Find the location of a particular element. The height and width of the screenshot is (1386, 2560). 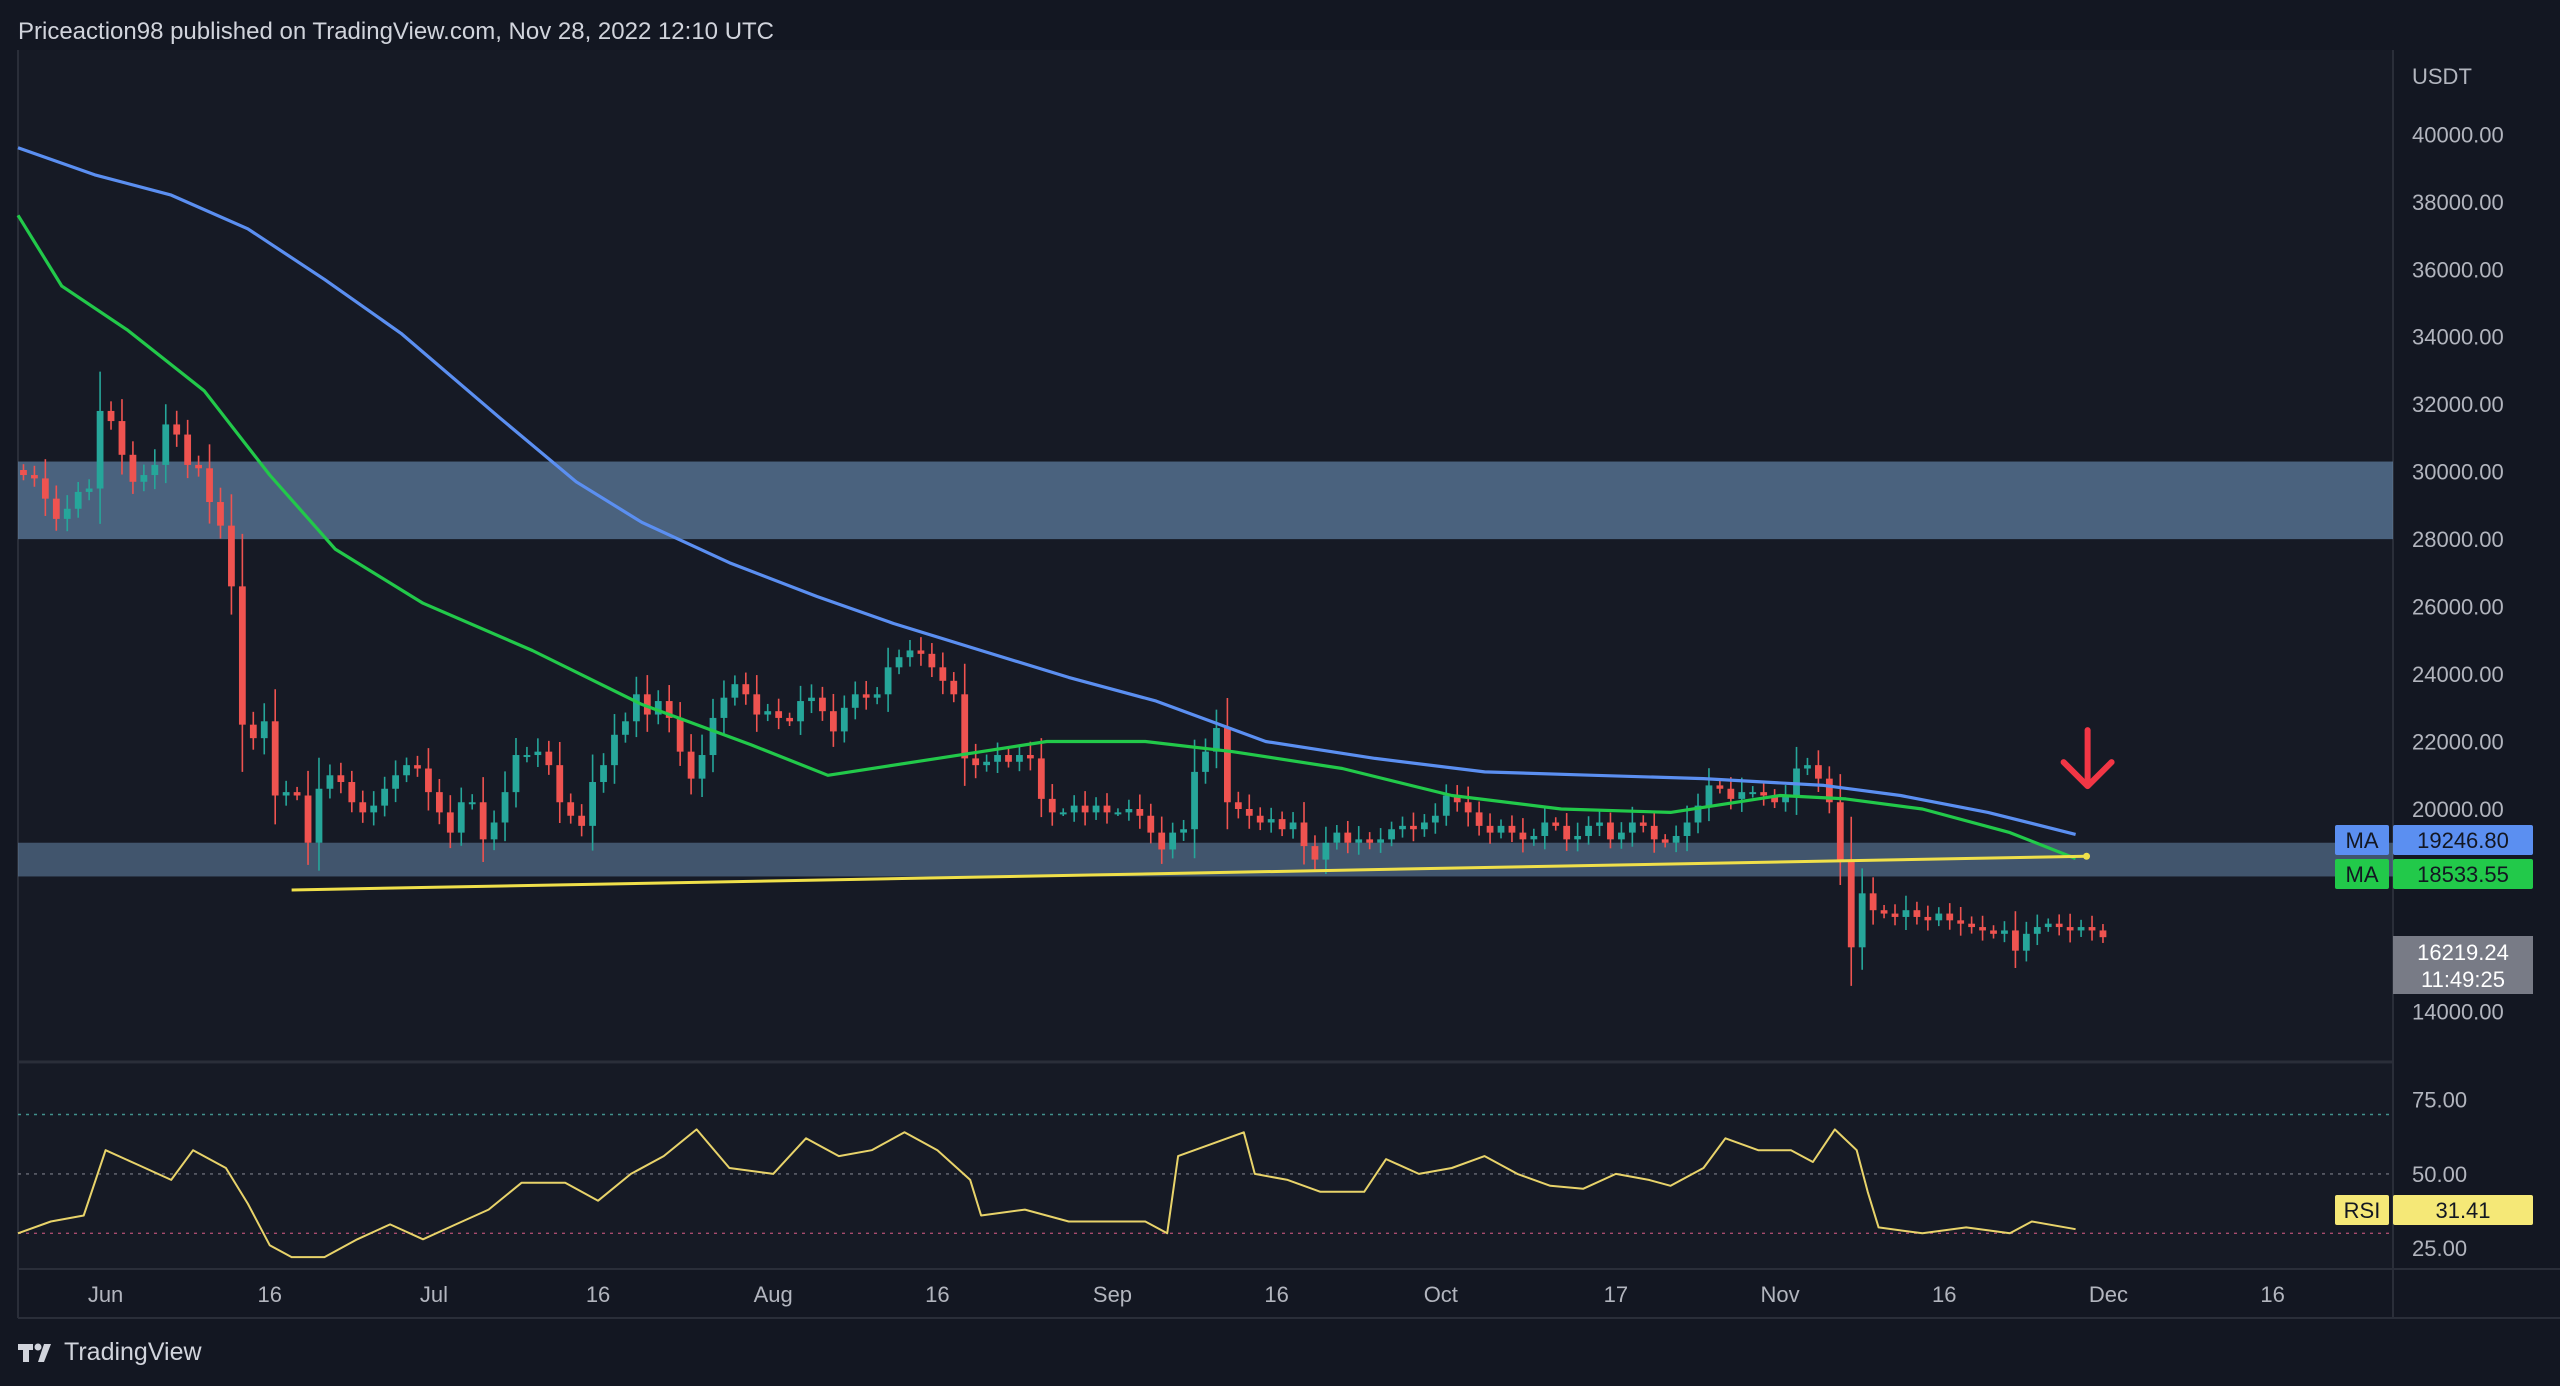

time-tick-label: Jun is located at coordinates (105, 1294).